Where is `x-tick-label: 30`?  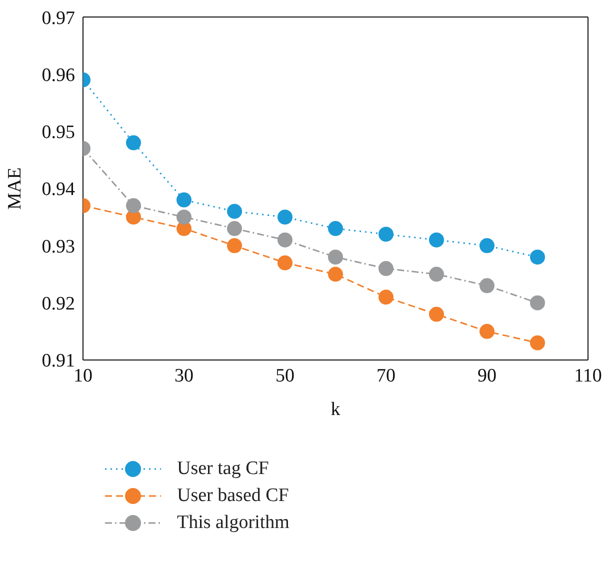
x-tick-label: 30 is located at coordinates (184, 375).